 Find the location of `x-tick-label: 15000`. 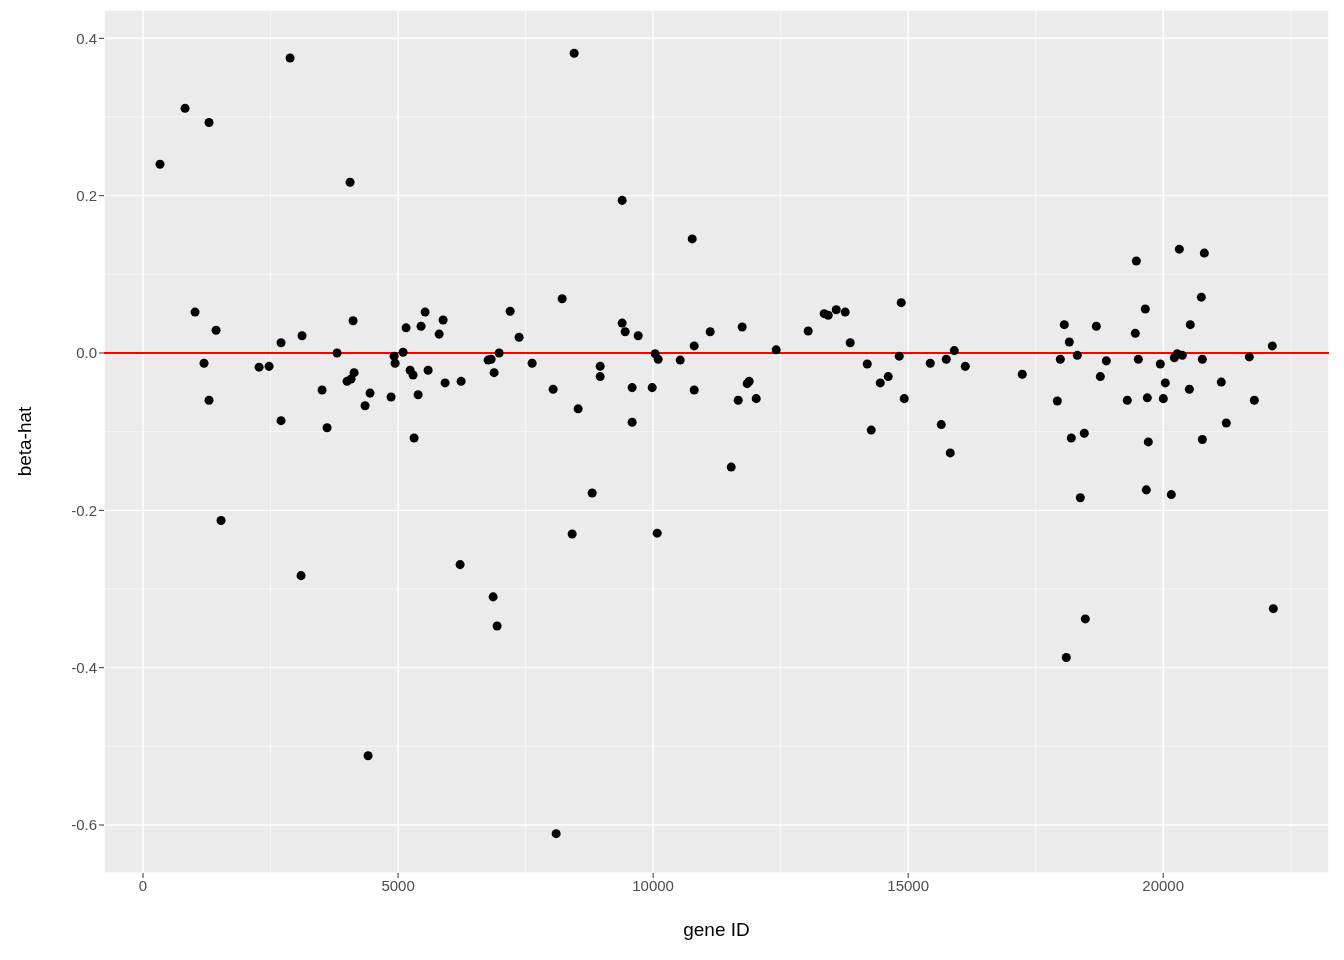

x-tick-label: 15000 is located at coordinates (908, 885).